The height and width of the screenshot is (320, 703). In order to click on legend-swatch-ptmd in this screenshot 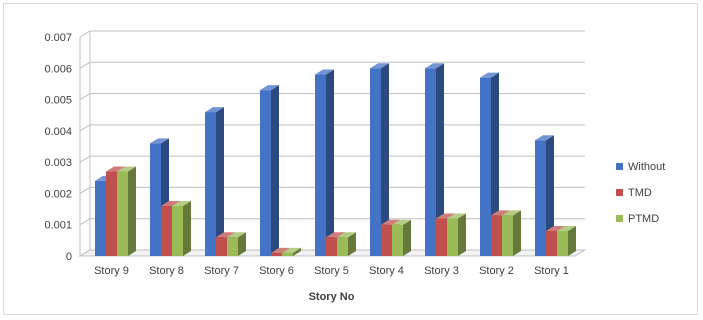, I will do `click(619, 218)`.